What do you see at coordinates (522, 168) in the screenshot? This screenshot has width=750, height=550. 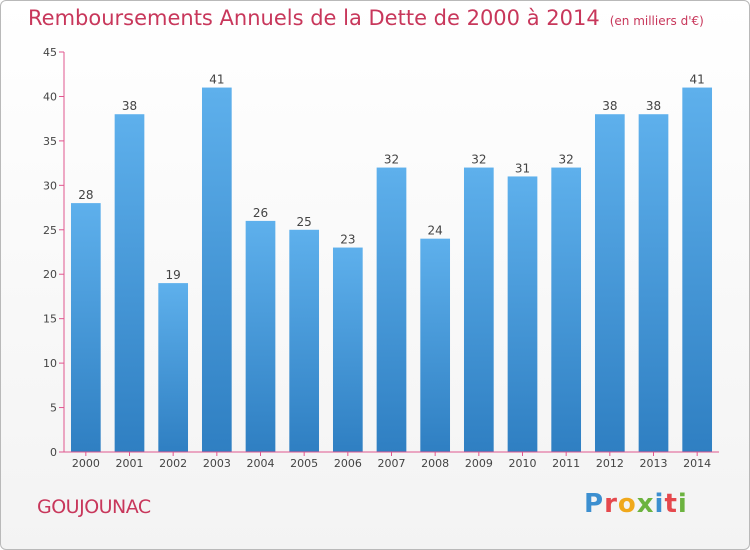 I see `data-label: 31` at bounding box center [522, 168].